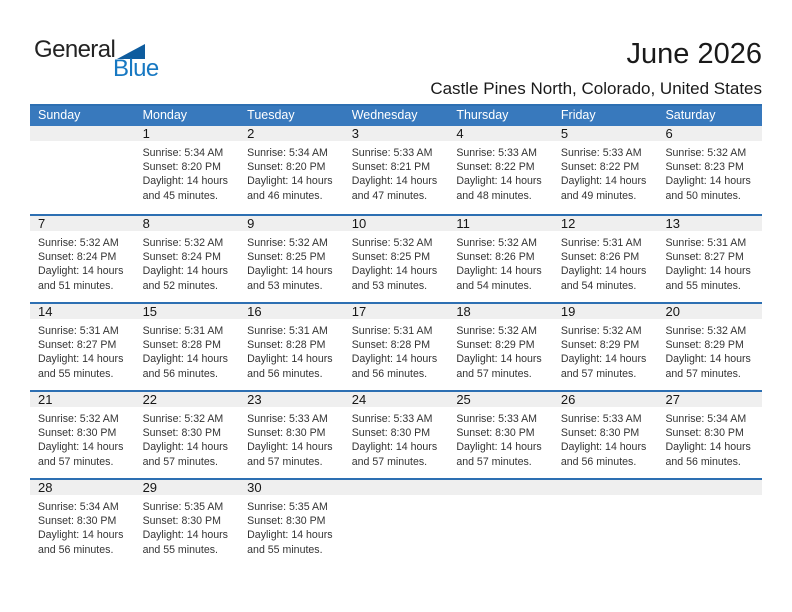  Describe the element at coordinates (495, 345) in the screenshot. I see `sunset-text: Sunset: 8:29 PM` at that location.